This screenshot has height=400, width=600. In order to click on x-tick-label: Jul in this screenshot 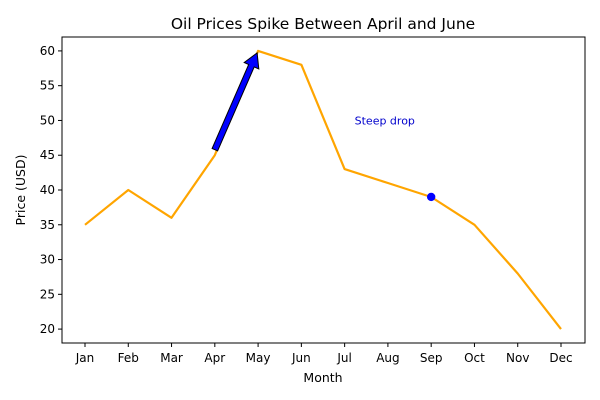, I will do `click(343, 358)`.